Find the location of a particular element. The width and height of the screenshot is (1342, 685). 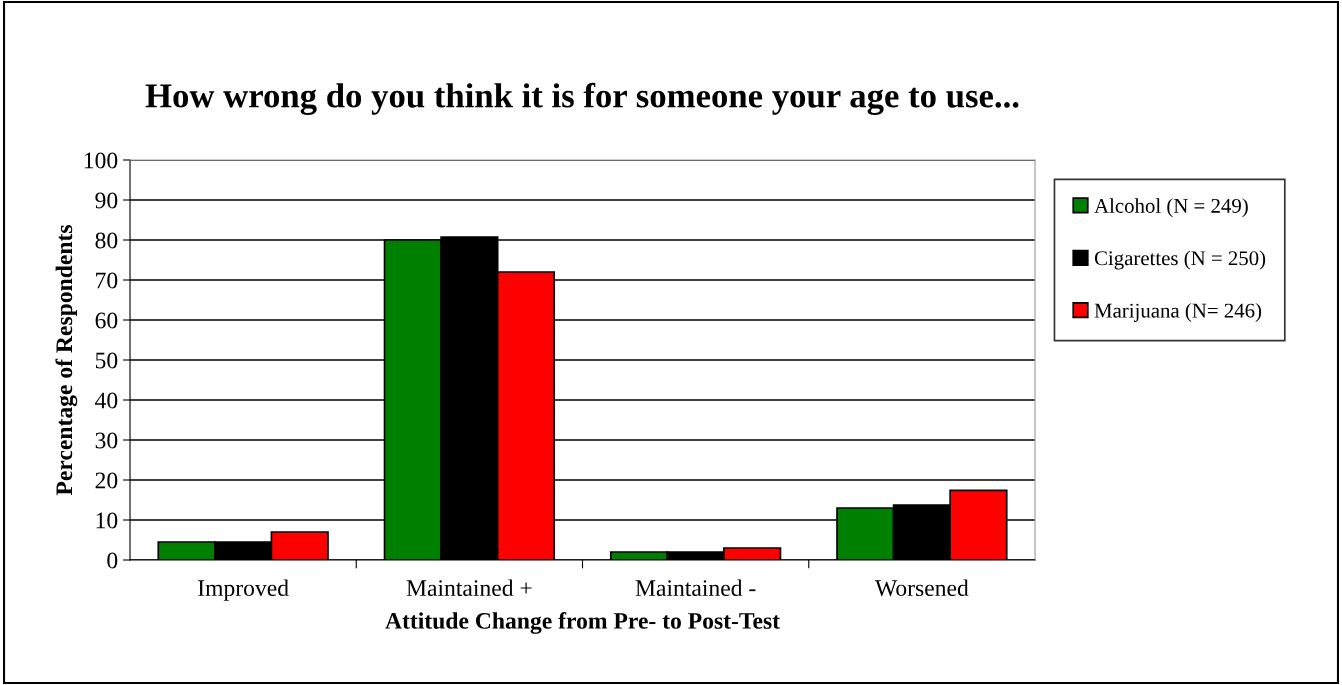

x-tick-label: Worsened is located at coordinates (921, 588).